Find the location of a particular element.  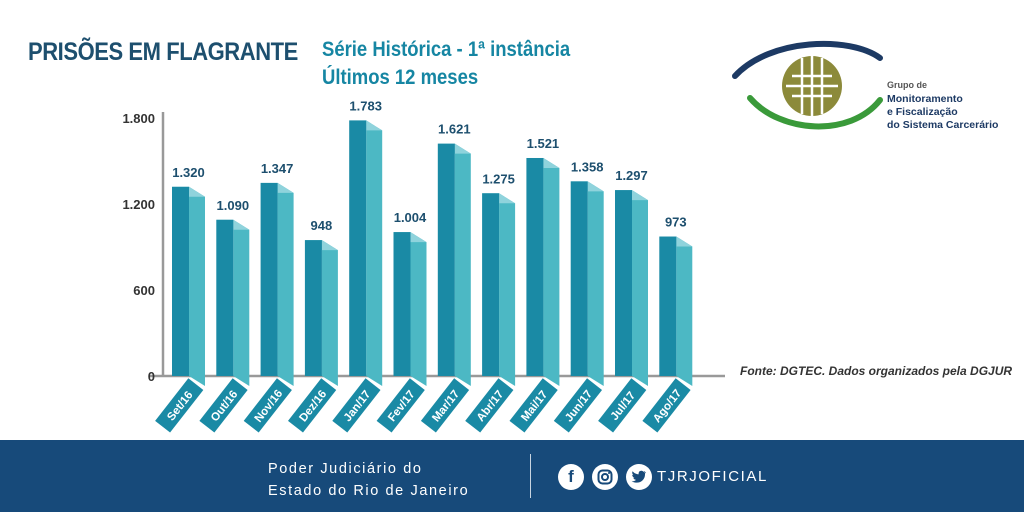

data-label: 1.521 is located at coordinates (543, 143).